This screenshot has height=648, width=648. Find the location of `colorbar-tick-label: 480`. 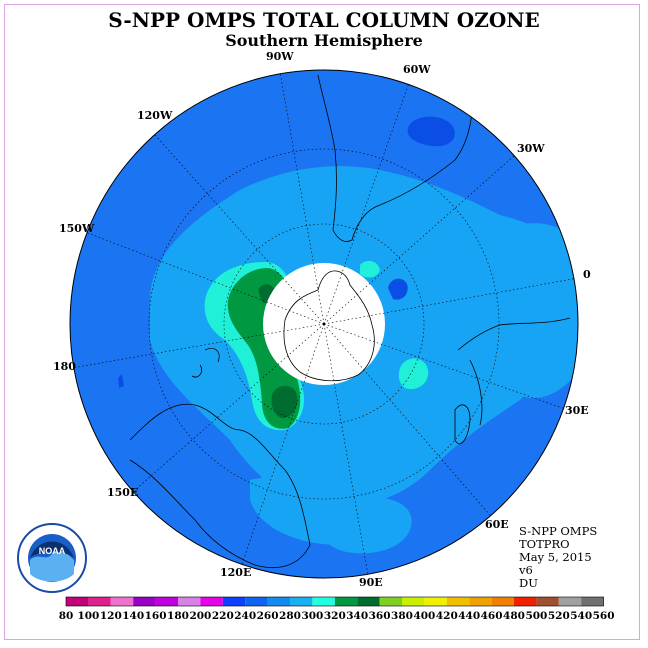

colorbar-tick-label: 480 is located at coordinates (514, 616).